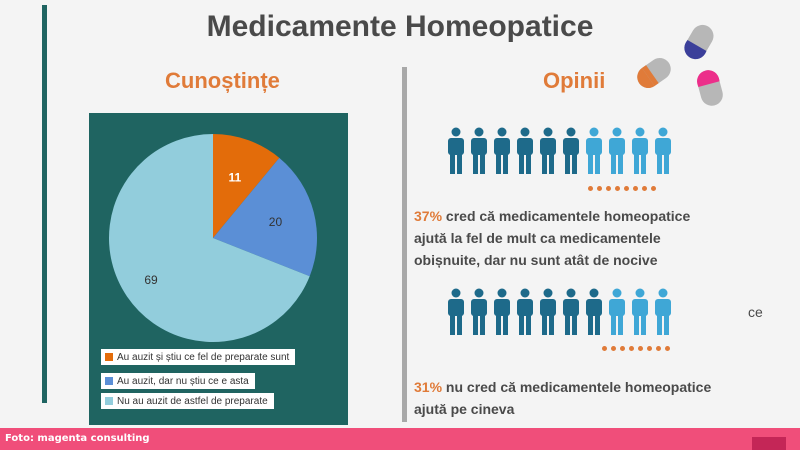  Describe the element at coordinates (536, 260) in the screenshot. I see `opinion-text-line: obișnuite, dar nu sunt atât de nocive` at that location.